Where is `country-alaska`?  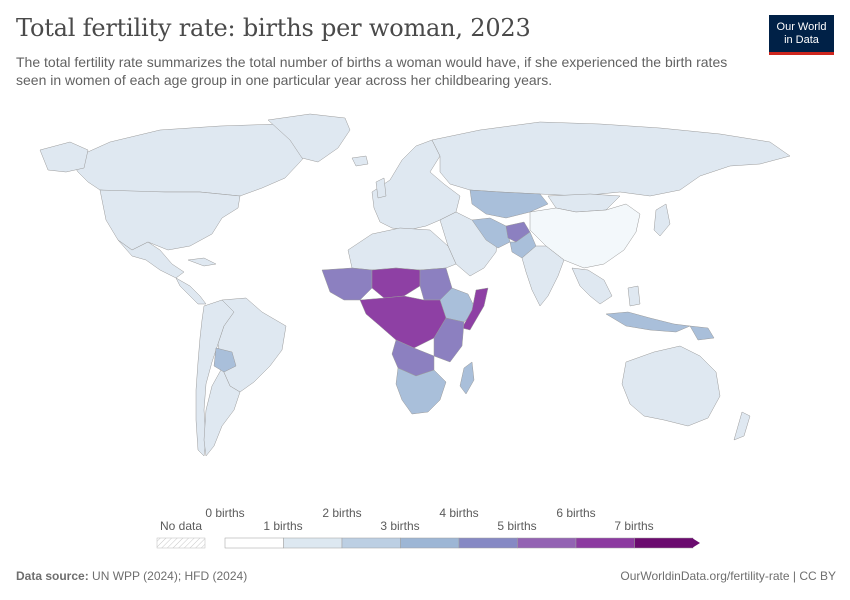
country-alaska is located at coordinates (64, 157).